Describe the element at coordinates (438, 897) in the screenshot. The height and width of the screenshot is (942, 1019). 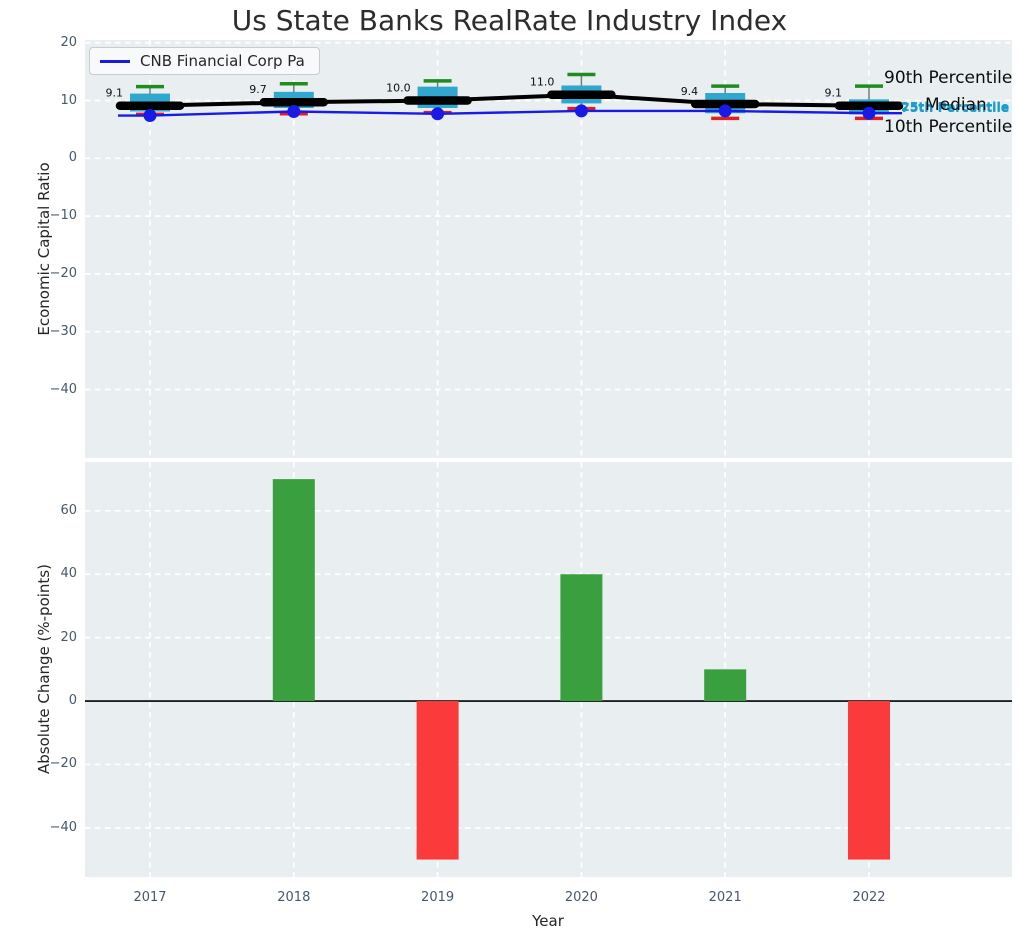
I see `x-tick-label: 2019` at that location.